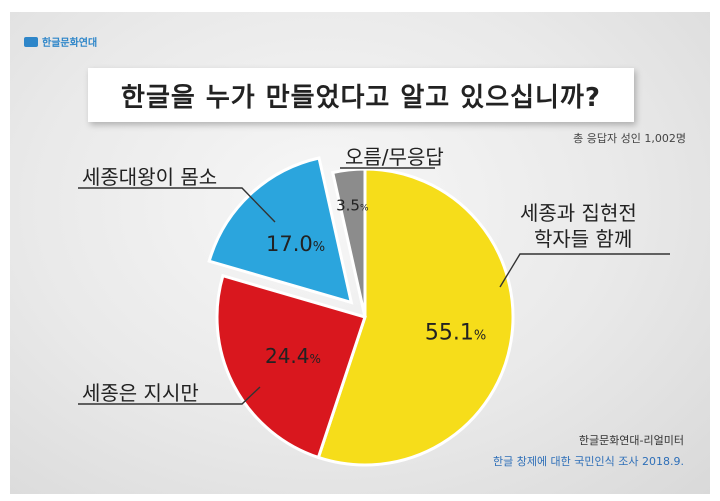  What do you see at coordinates (293, 356) in the screenshot?
I see `slice-value-label: 24.4%` at bounding box center [293, 356].